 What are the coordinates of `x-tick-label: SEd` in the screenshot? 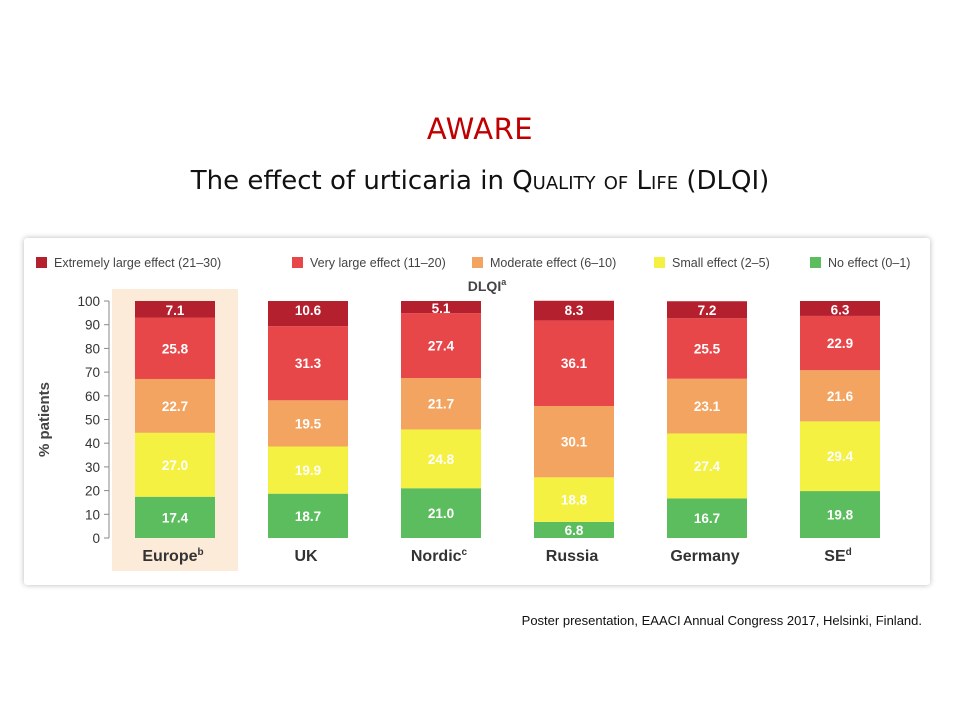 It's located at (837, 556).